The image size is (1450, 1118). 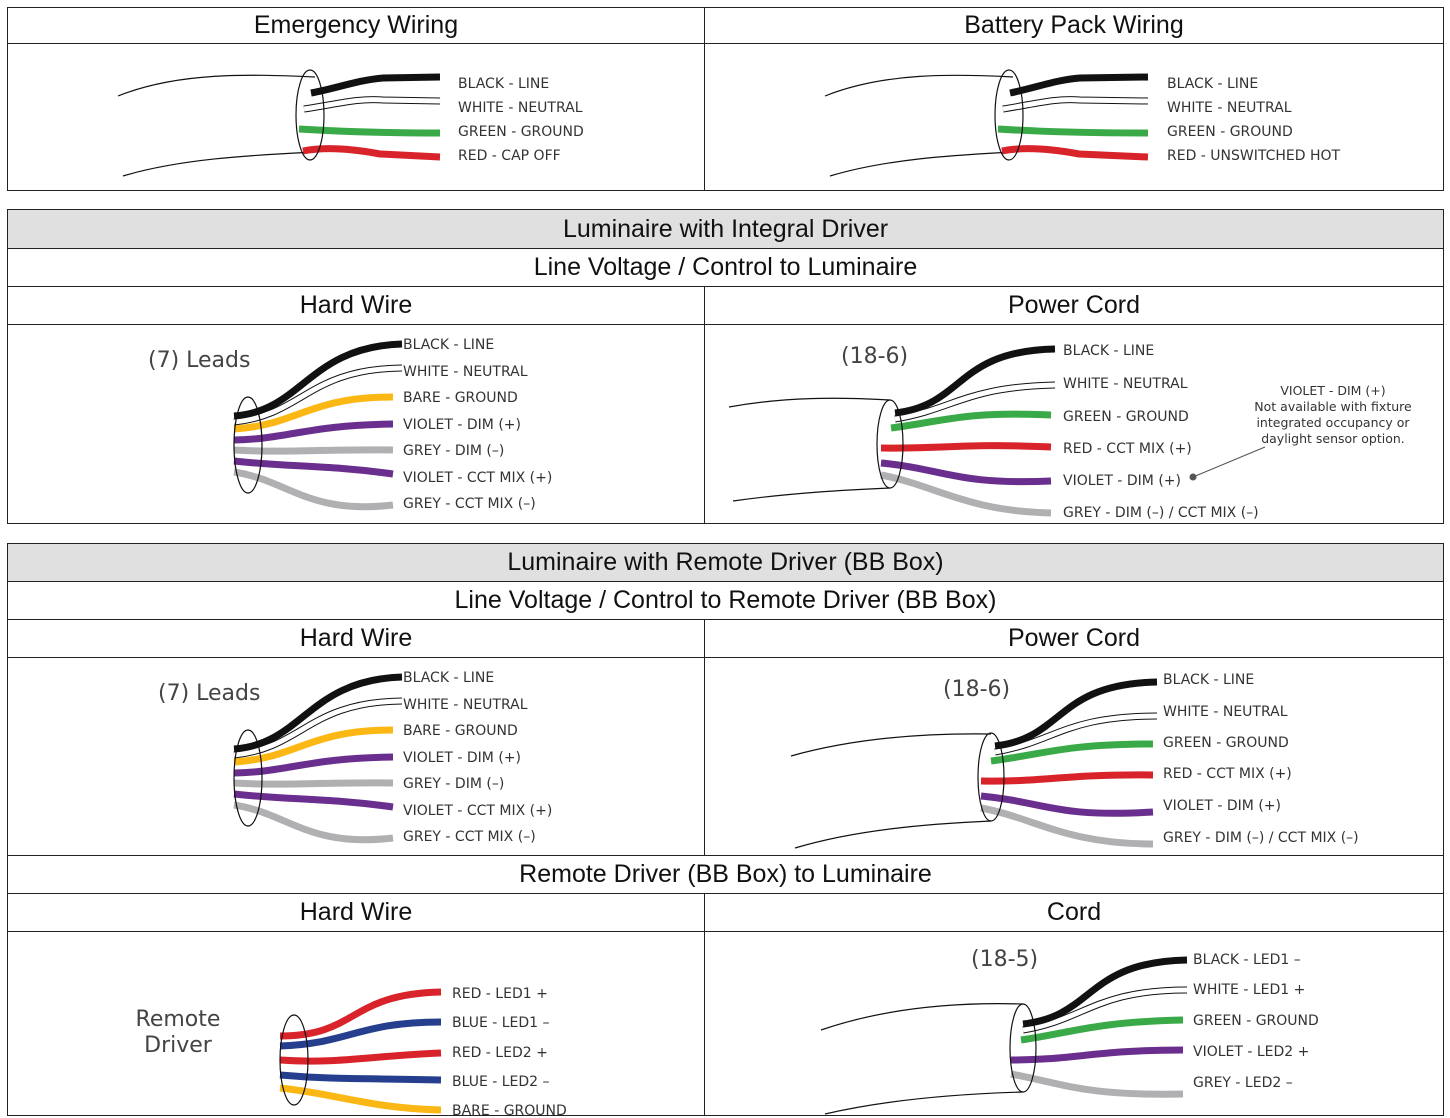 What do you see at coordinates (1074, 25) in the screenshot?
I see `battery-pack-wiring-title: Battery Pack Wiring` at bounding box center [1074, 25].